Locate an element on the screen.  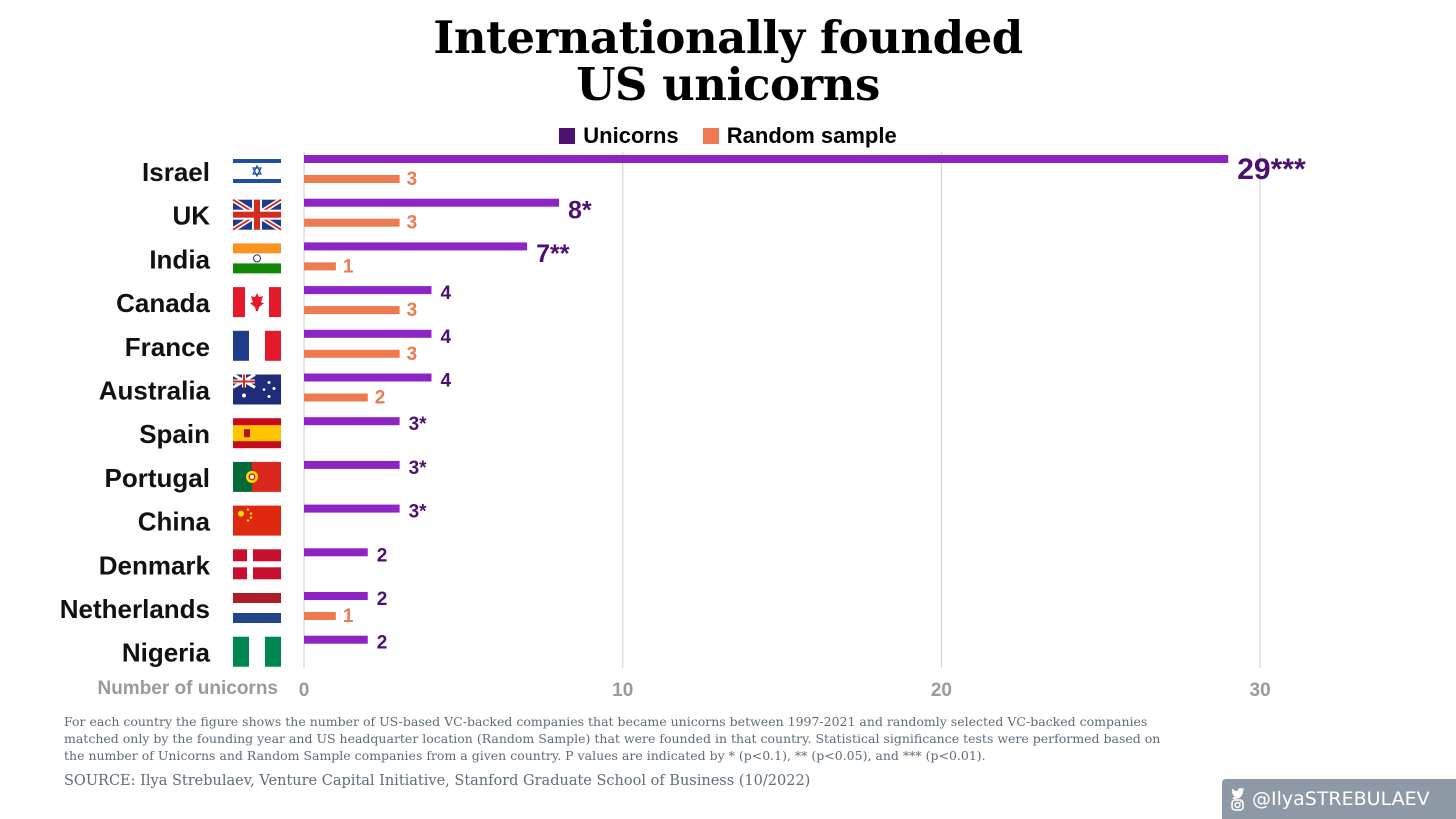
data-label-unicorns-israel: 29*** is located at coordinates (1271, 169).